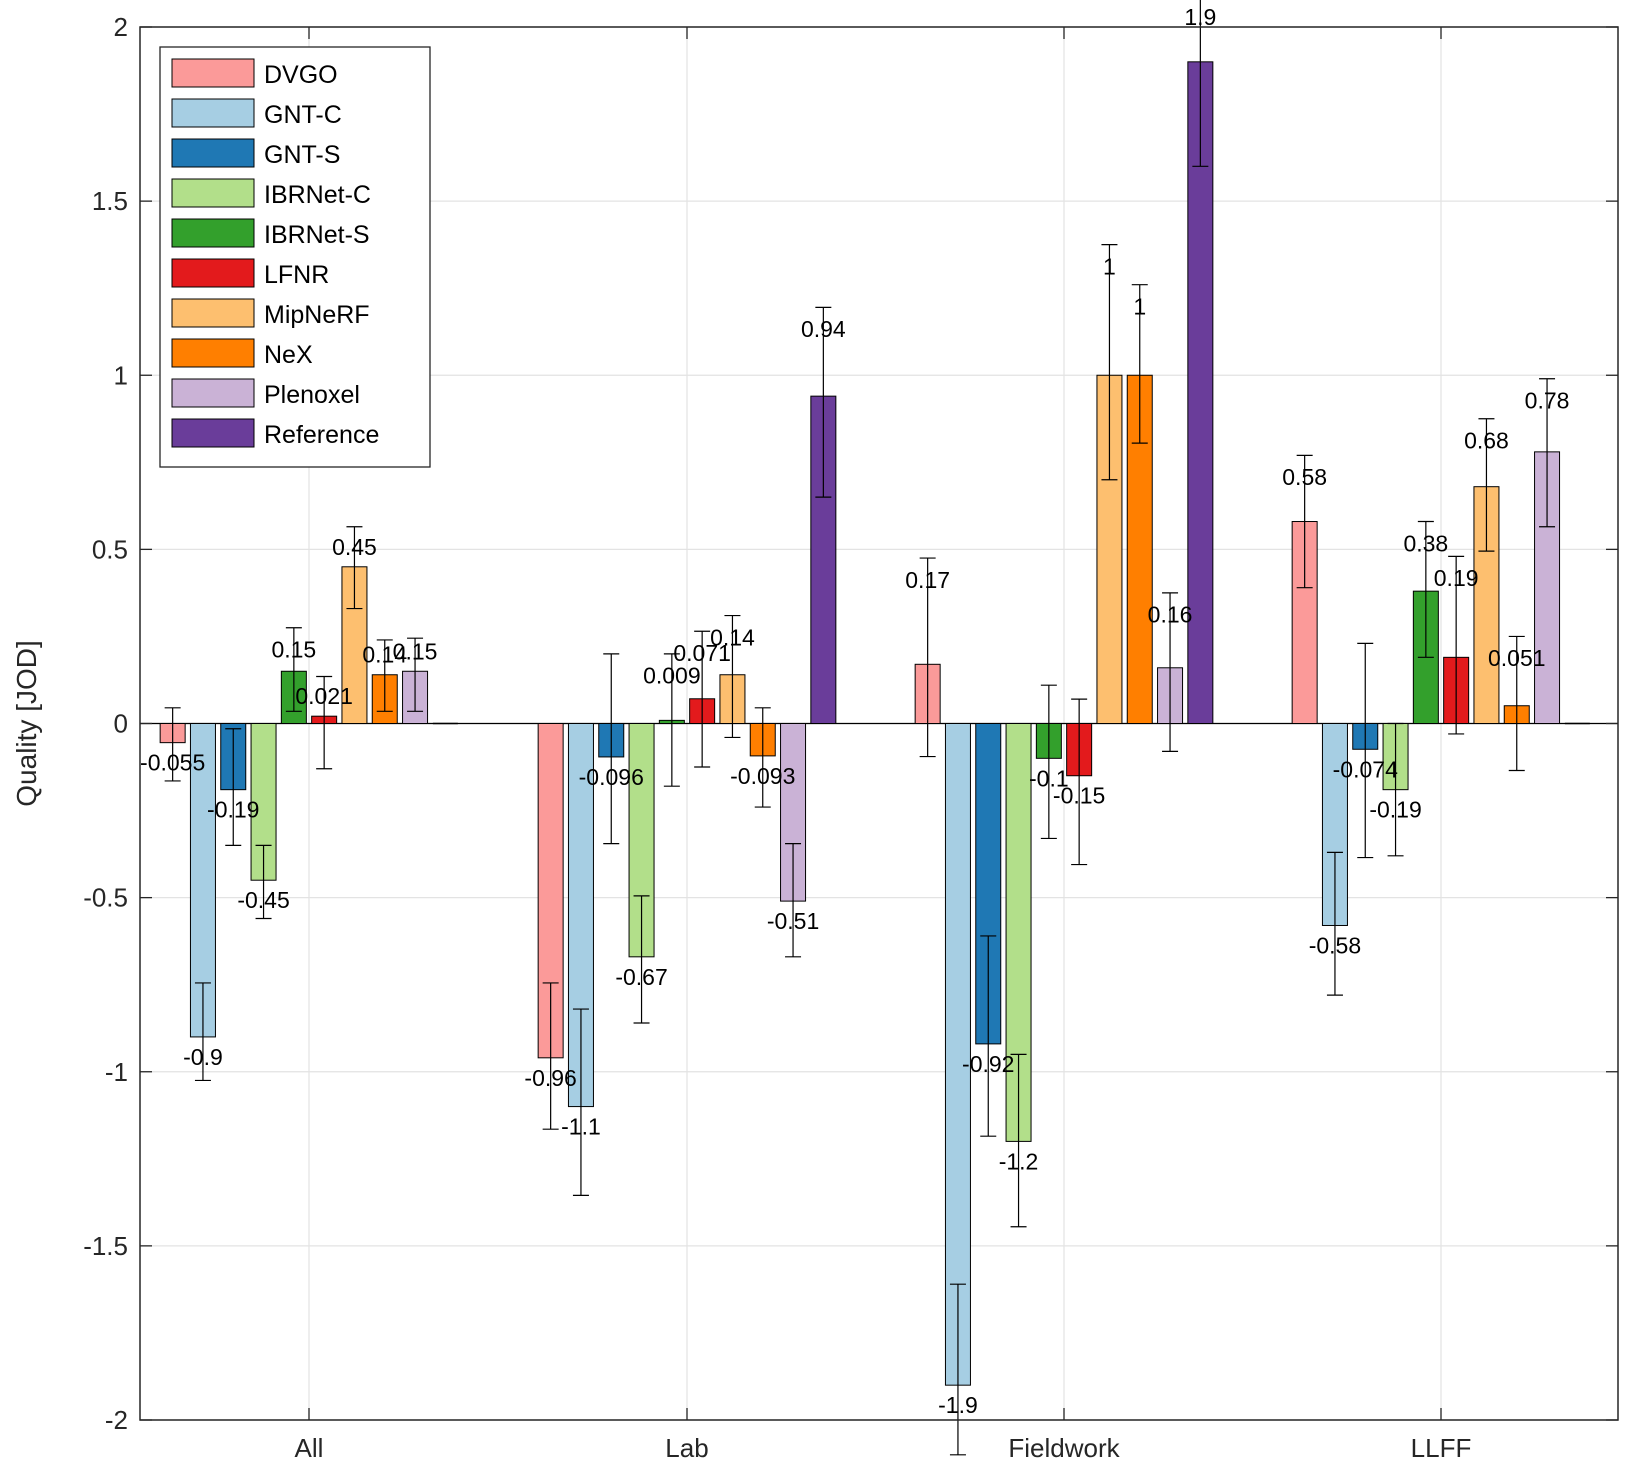 This screenshot has width=1625, height=1470. Describe the element at coordinates (26, 723) in the screenshot. I see `y-axis-label: Quality [JOD]` at that location.